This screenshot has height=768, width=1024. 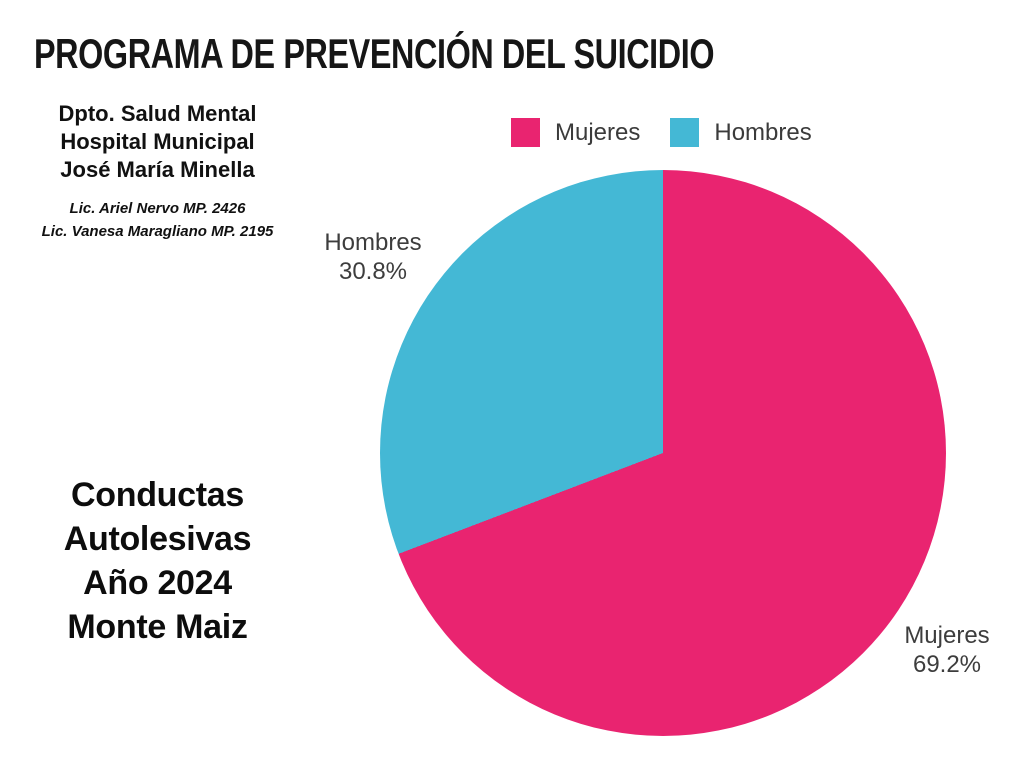 I want to click on legend-label-mujeres: Mujeres, so click(x=598, y=132).